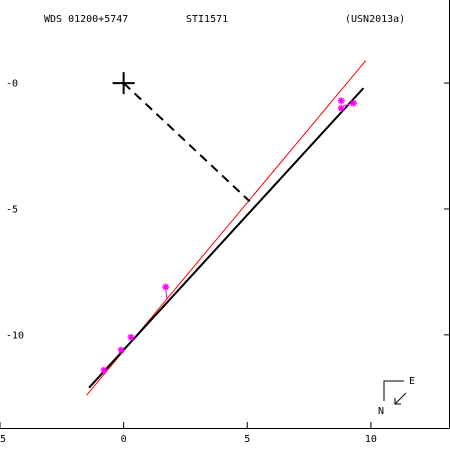 The height and width of the screenshot is (450, 450). I want to click on y-tick-label: -0, so click(12, 84).